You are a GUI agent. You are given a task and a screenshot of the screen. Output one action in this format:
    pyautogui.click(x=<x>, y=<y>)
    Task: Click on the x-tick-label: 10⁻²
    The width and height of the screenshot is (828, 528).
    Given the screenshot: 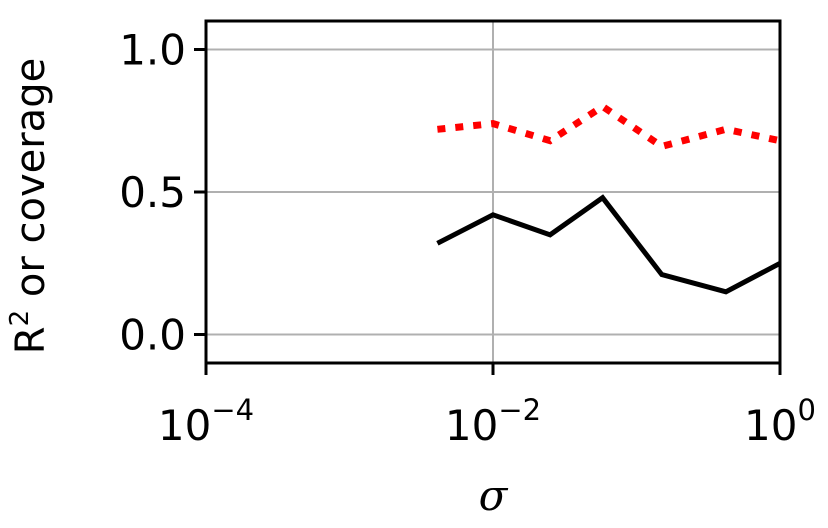 What is the action you would take?
    pyautogui.click(x=493, y=421)
    